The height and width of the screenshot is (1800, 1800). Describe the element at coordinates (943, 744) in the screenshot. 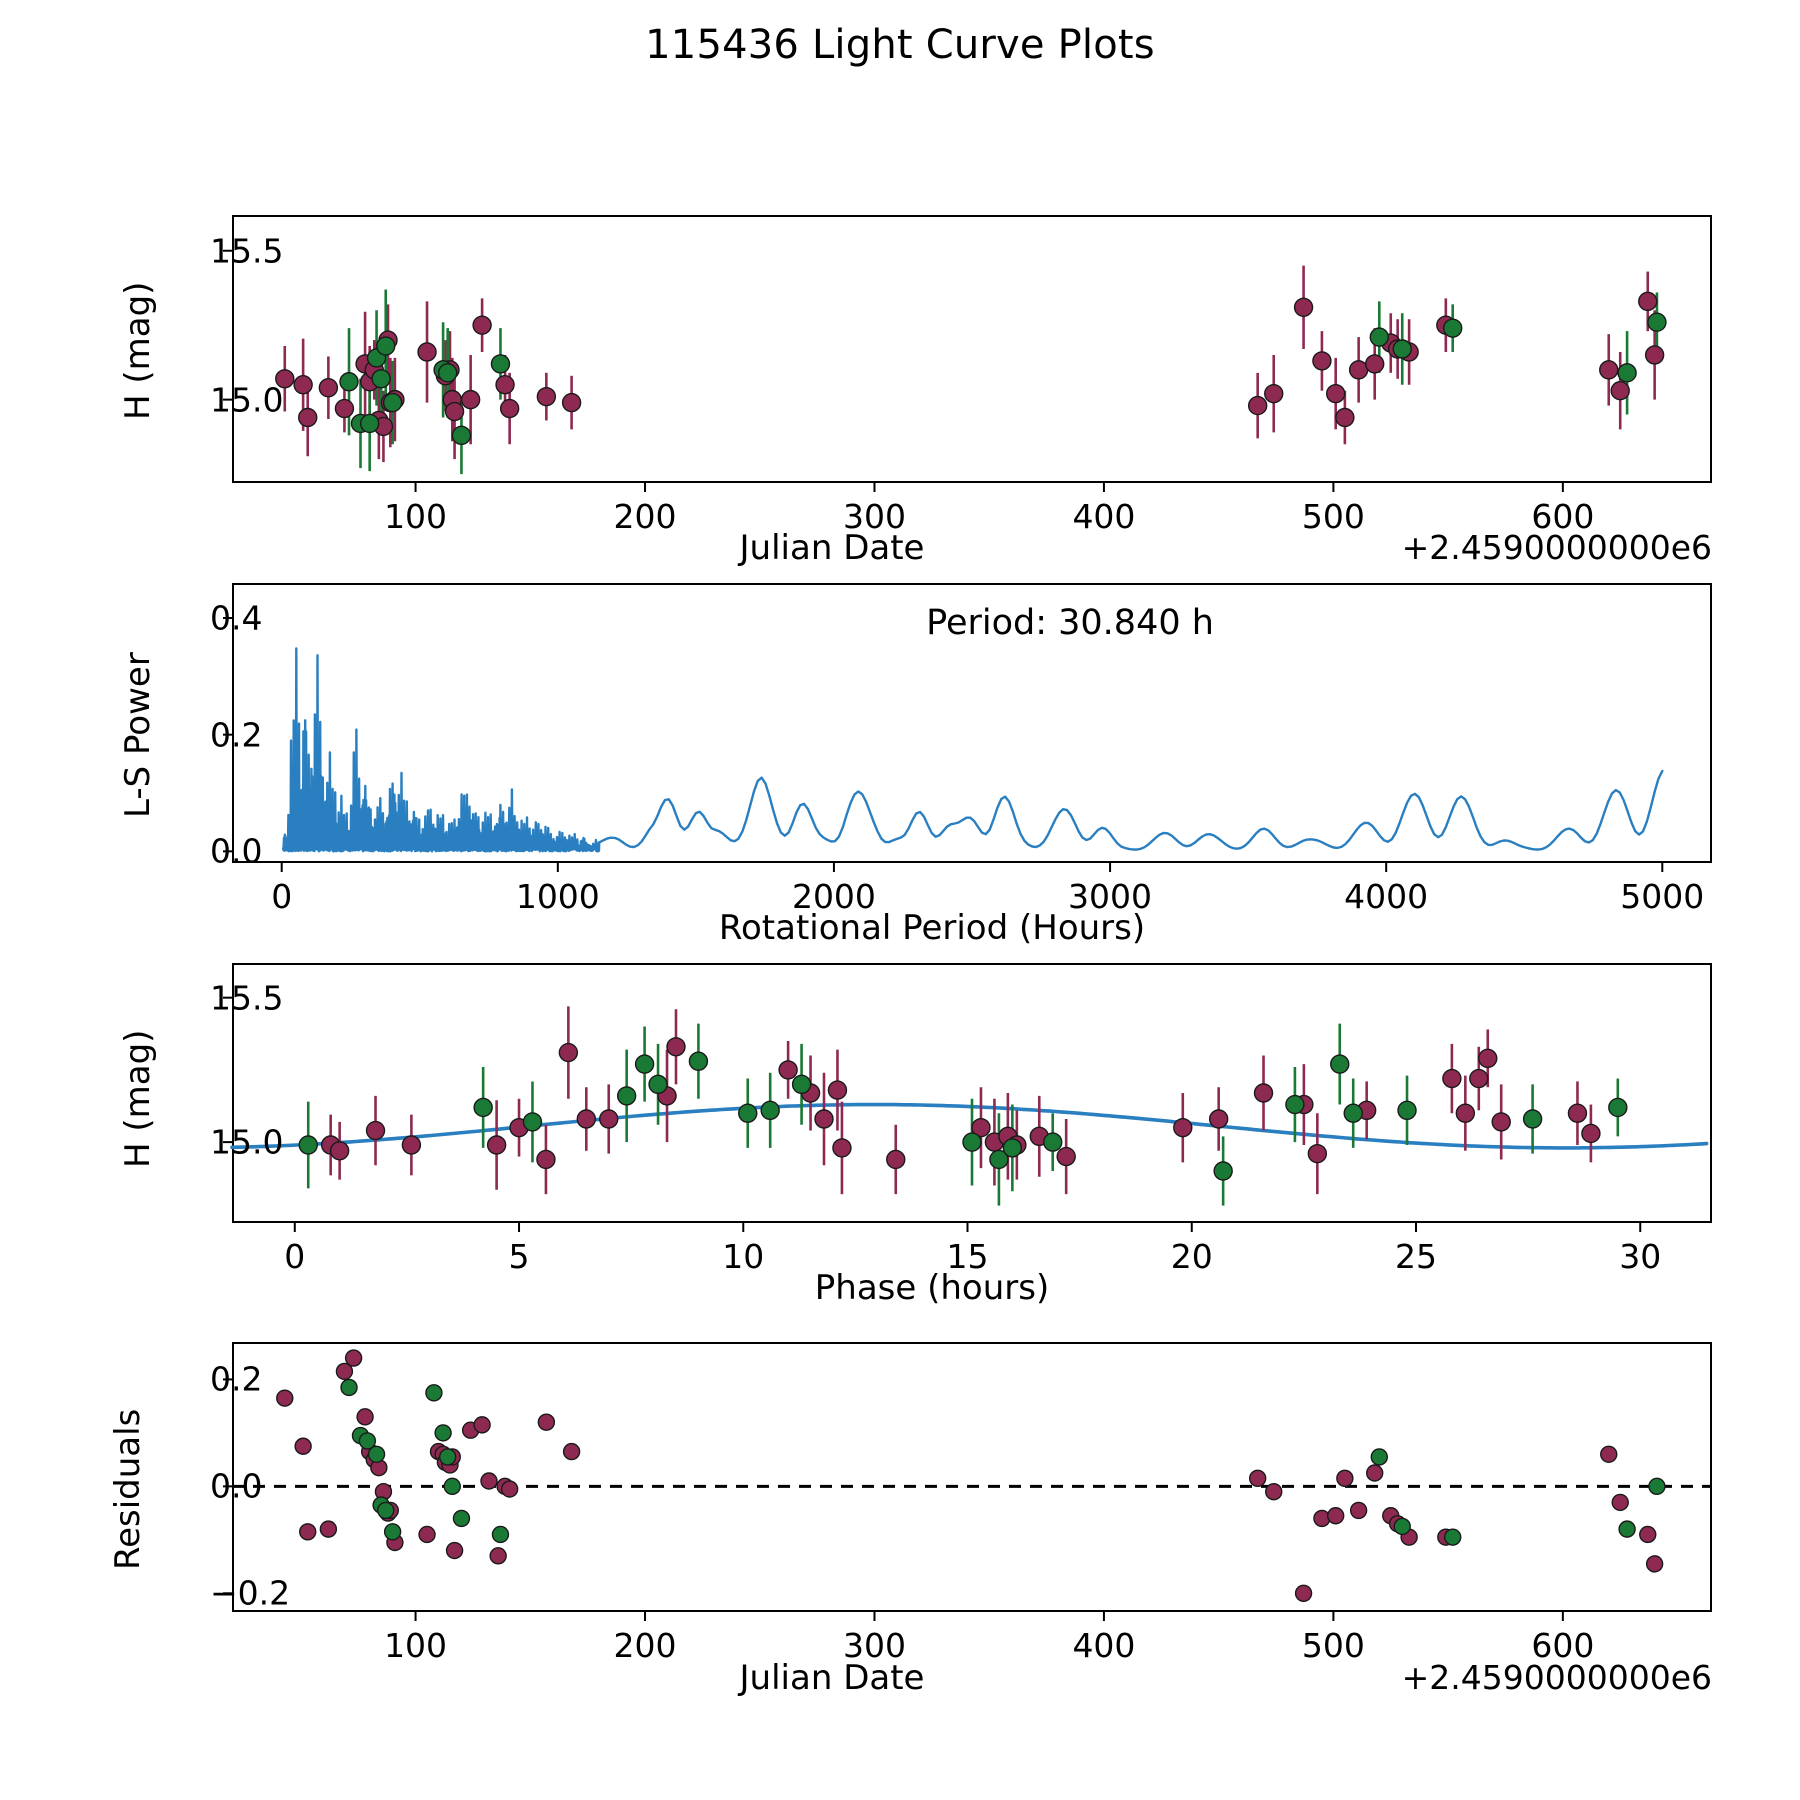

I see `panel-periodogram-data` at that location.